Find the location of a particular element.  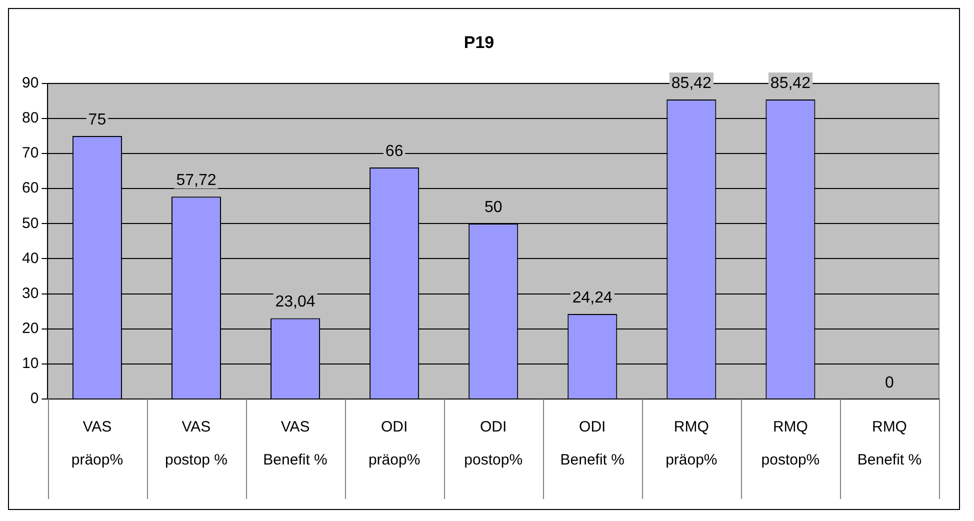

y-tick-label: 30 is located at coordinates (30, 293).